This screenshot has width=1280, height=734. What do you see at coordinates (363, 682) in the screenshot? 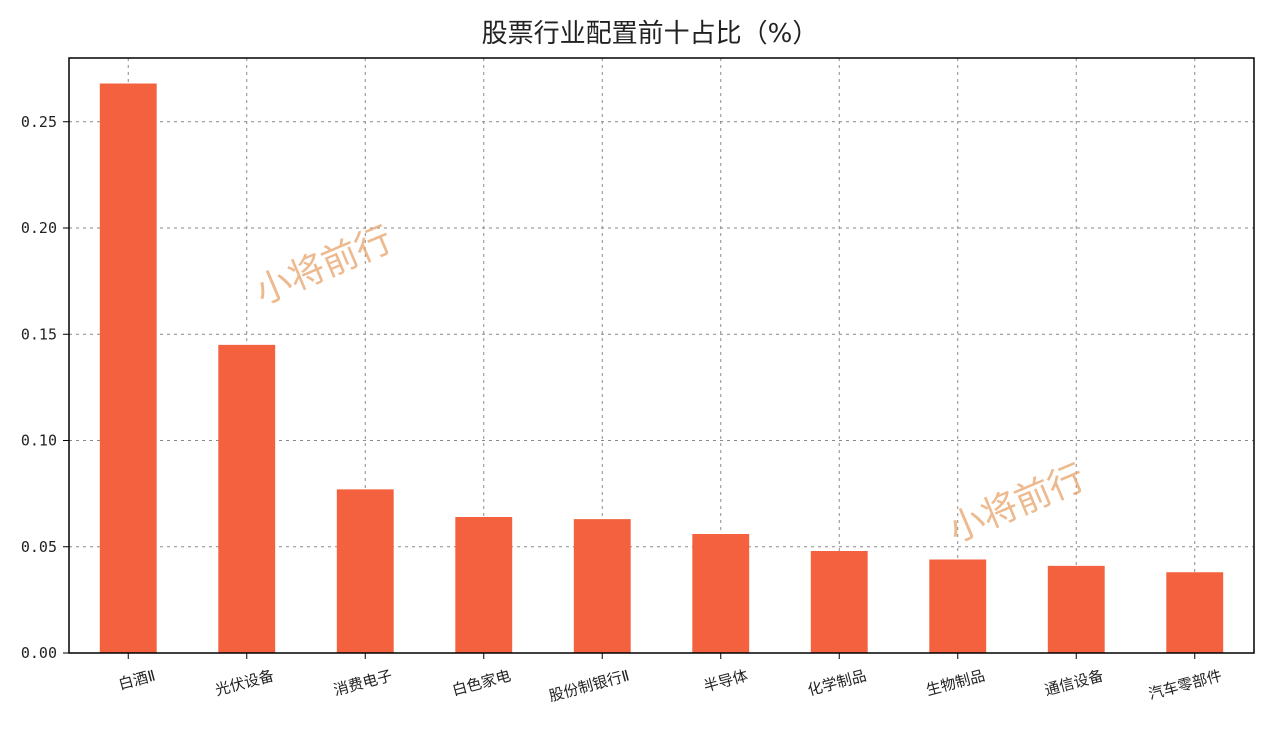
I see `x-tick-label: 消费电子` at bounding box center [363, 682].